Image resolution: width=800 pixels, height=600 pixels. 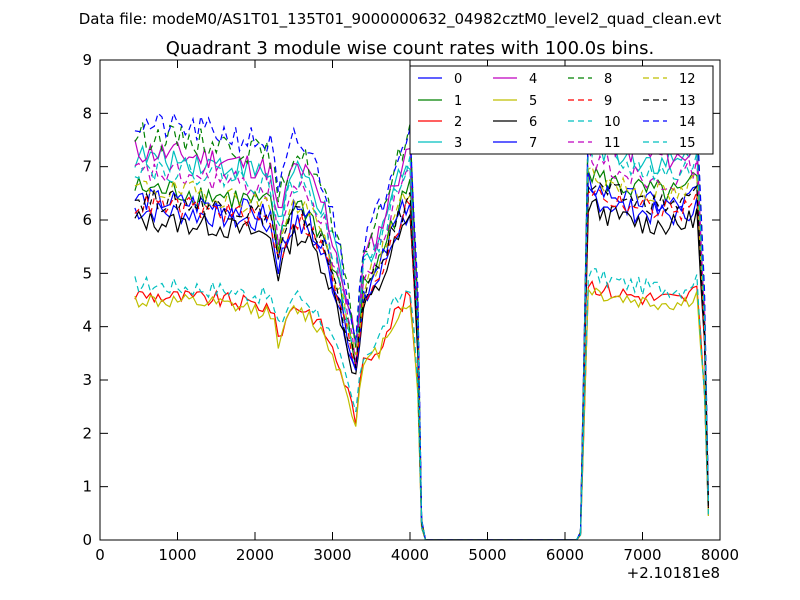 What do you see at coordinates (87, 113) in the screenshot?
I see `y-tick-label: 8` at bounding box center [87, 113].